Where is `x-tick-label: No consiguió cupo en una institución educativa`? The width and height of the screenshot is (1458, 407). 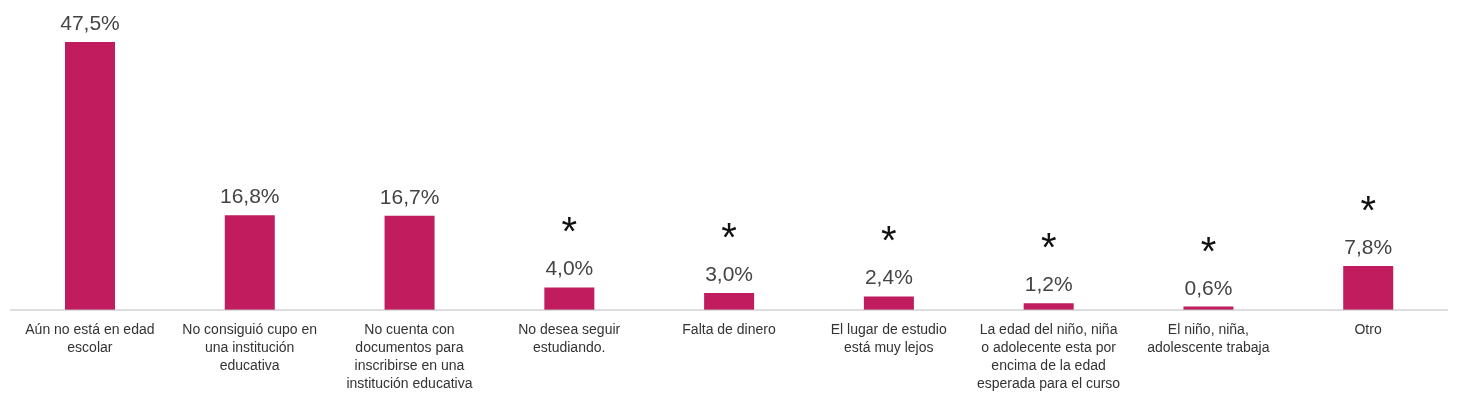
x-tick-label: No consiguió cupo en una institución educativa is located at coordinates (249, 347).